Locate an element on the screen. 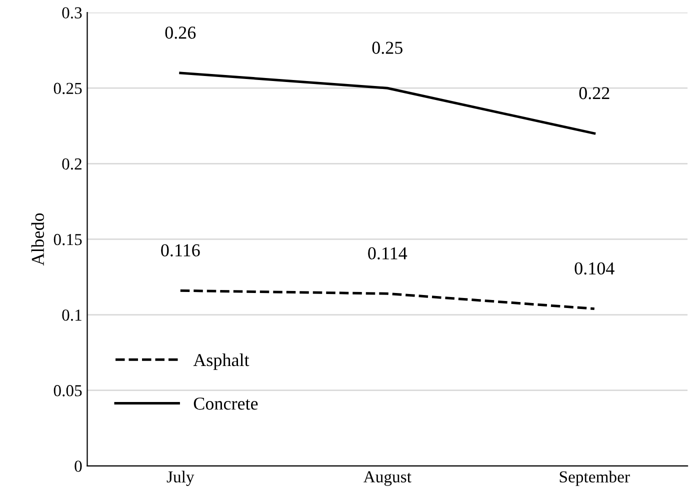 The width and height of the screenshot is (698, 501). legend-label: Asphalt is located at coordinates (221, 361).